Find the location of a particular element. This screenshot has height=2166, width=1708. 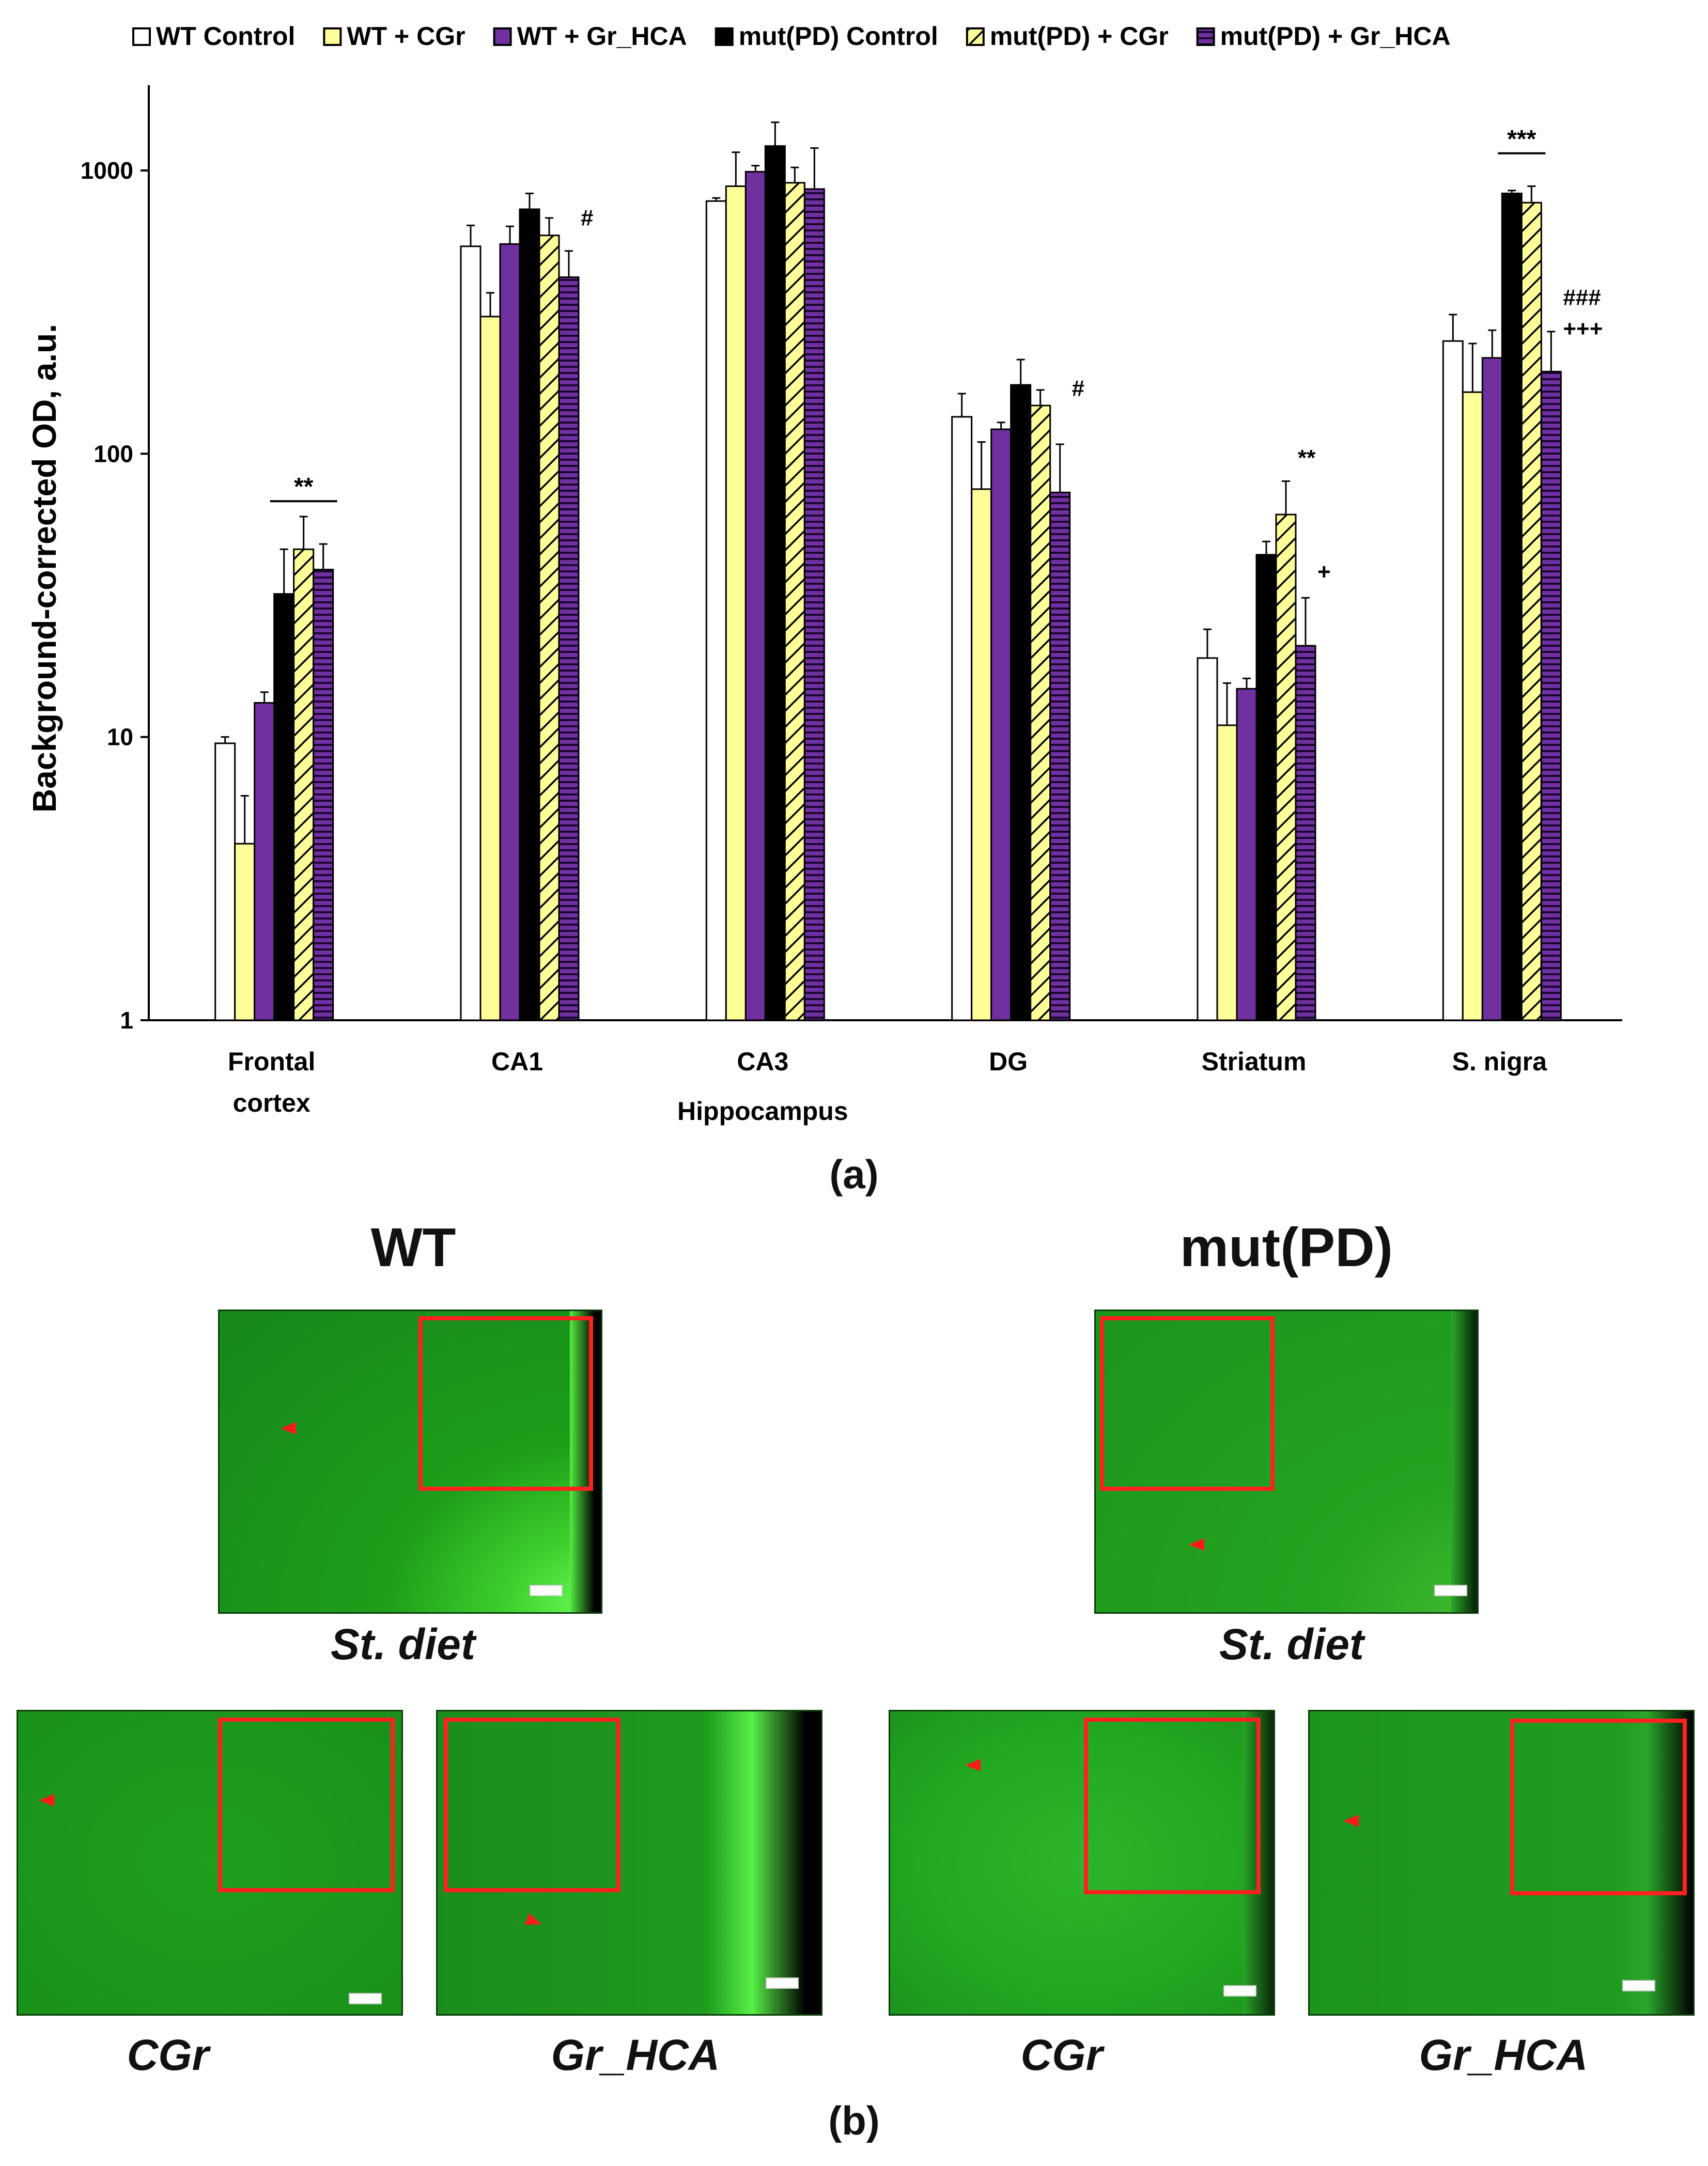

micrograph-wt-st-diet is located at coordinates (410, 1462).